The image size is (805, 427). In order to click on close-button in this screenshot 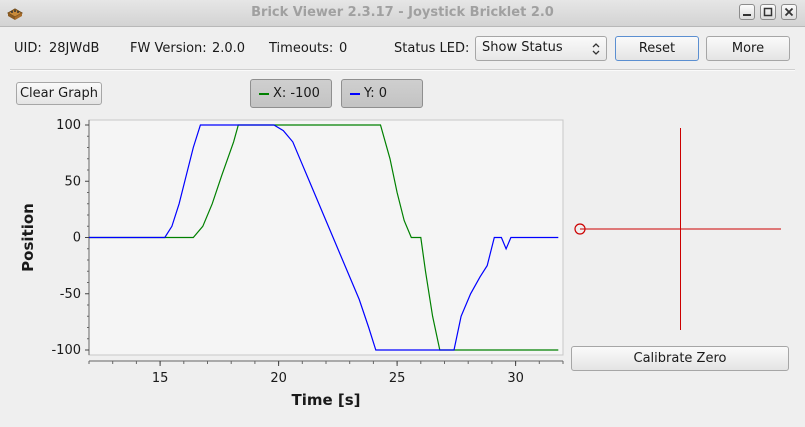, I will do `click(789, 12)`.